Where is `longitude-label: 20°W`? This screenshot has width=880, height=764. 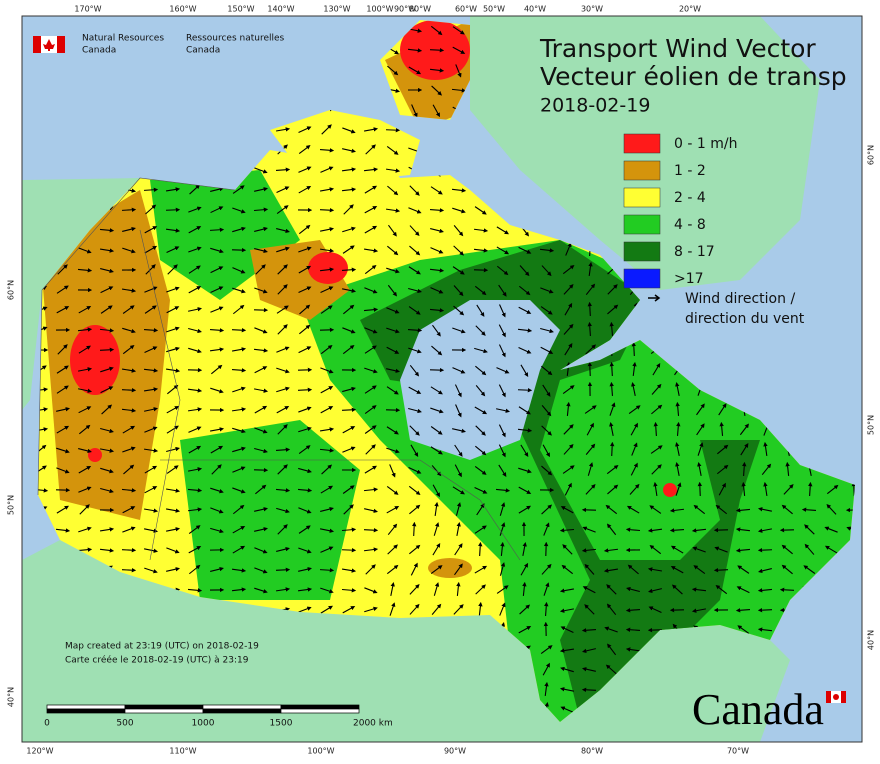
longitude-label: 20°W is located at coordinates (690, 9).